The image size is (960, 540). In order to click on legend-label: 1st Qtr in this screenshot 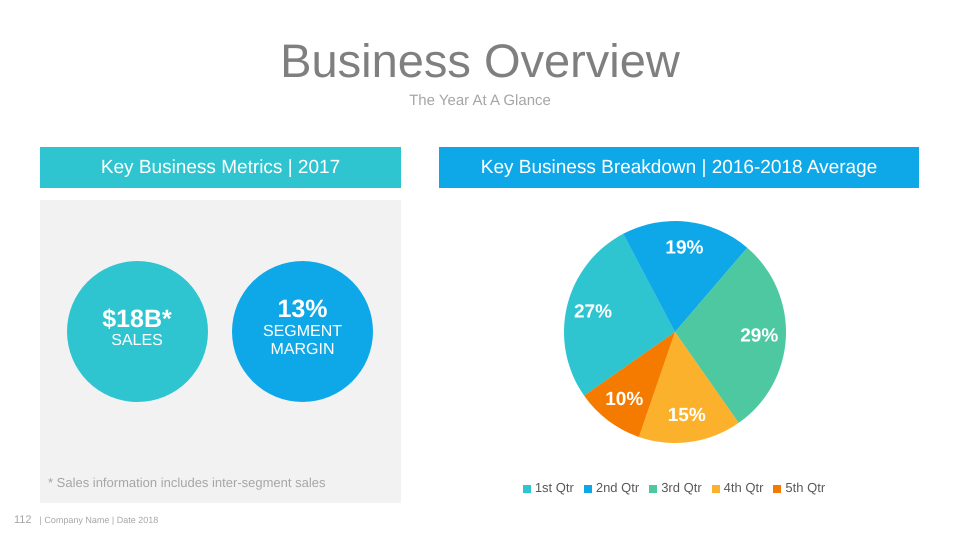, I will do `click(554, 487)`.